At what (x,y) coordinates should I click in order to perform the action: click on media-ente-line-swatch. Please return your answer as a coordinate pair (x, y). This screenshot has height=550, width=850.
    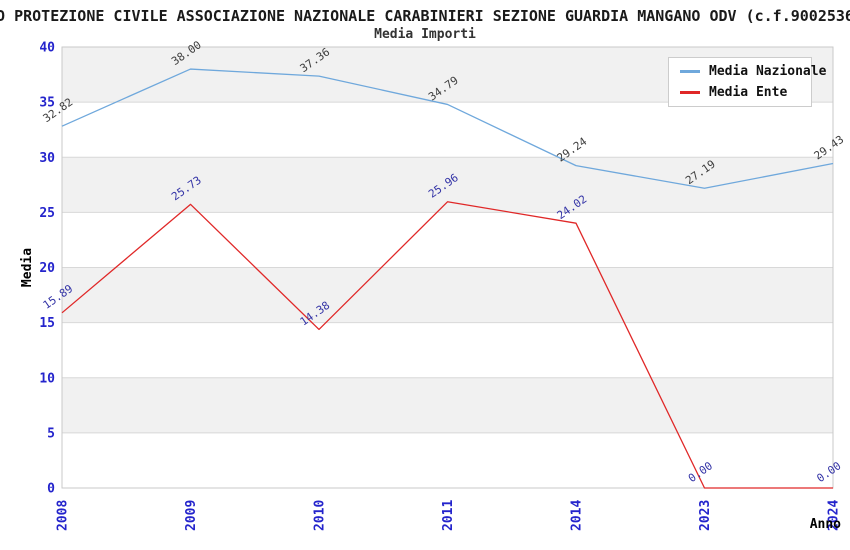
    Looking at the image, I should click on (690, 92).